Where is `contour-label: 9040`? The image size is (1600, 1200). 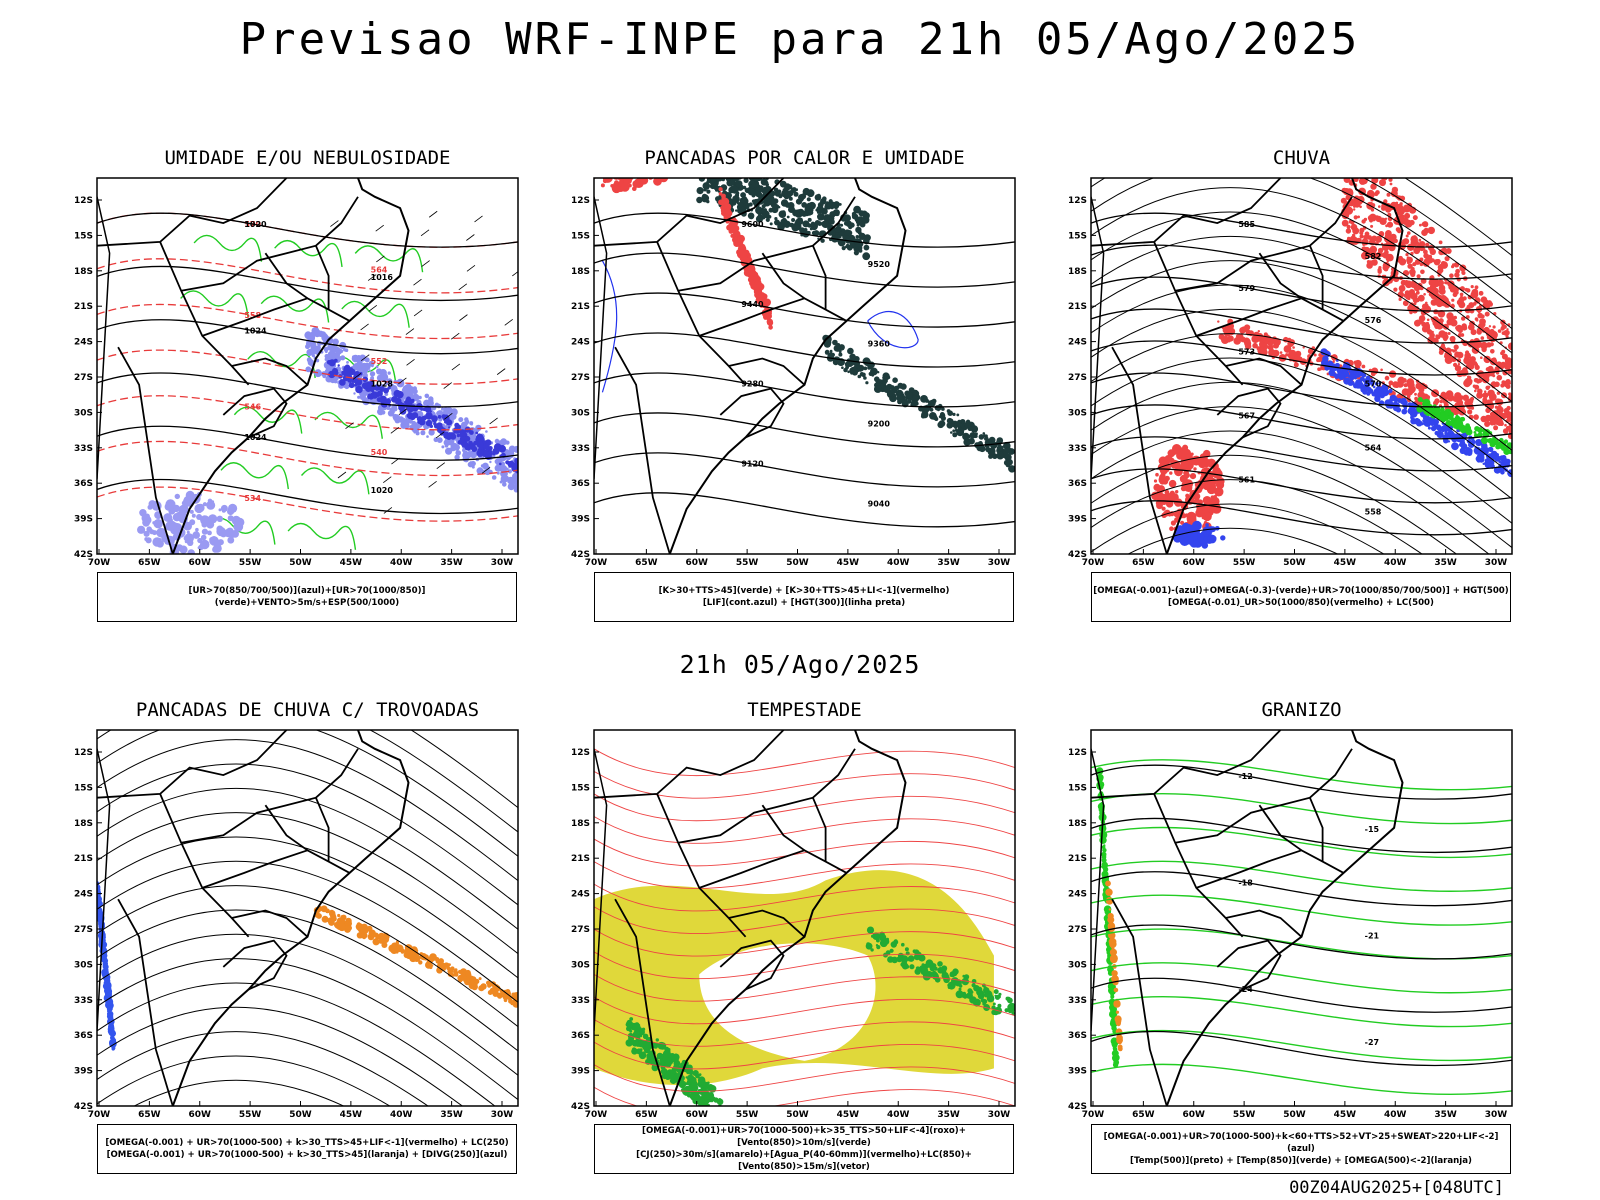
contour-label: 9040 is located at coordinates (879, 504).